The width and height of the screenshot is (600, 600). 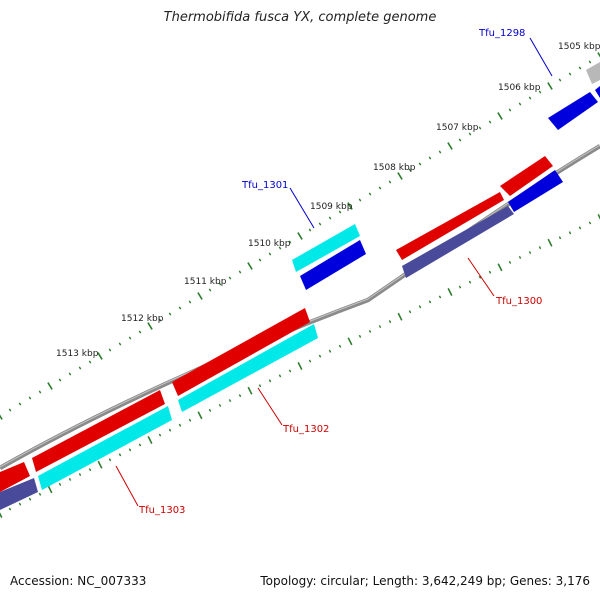 I want to click on scale-label: 1509 kbp, so click(x=331, y=207).